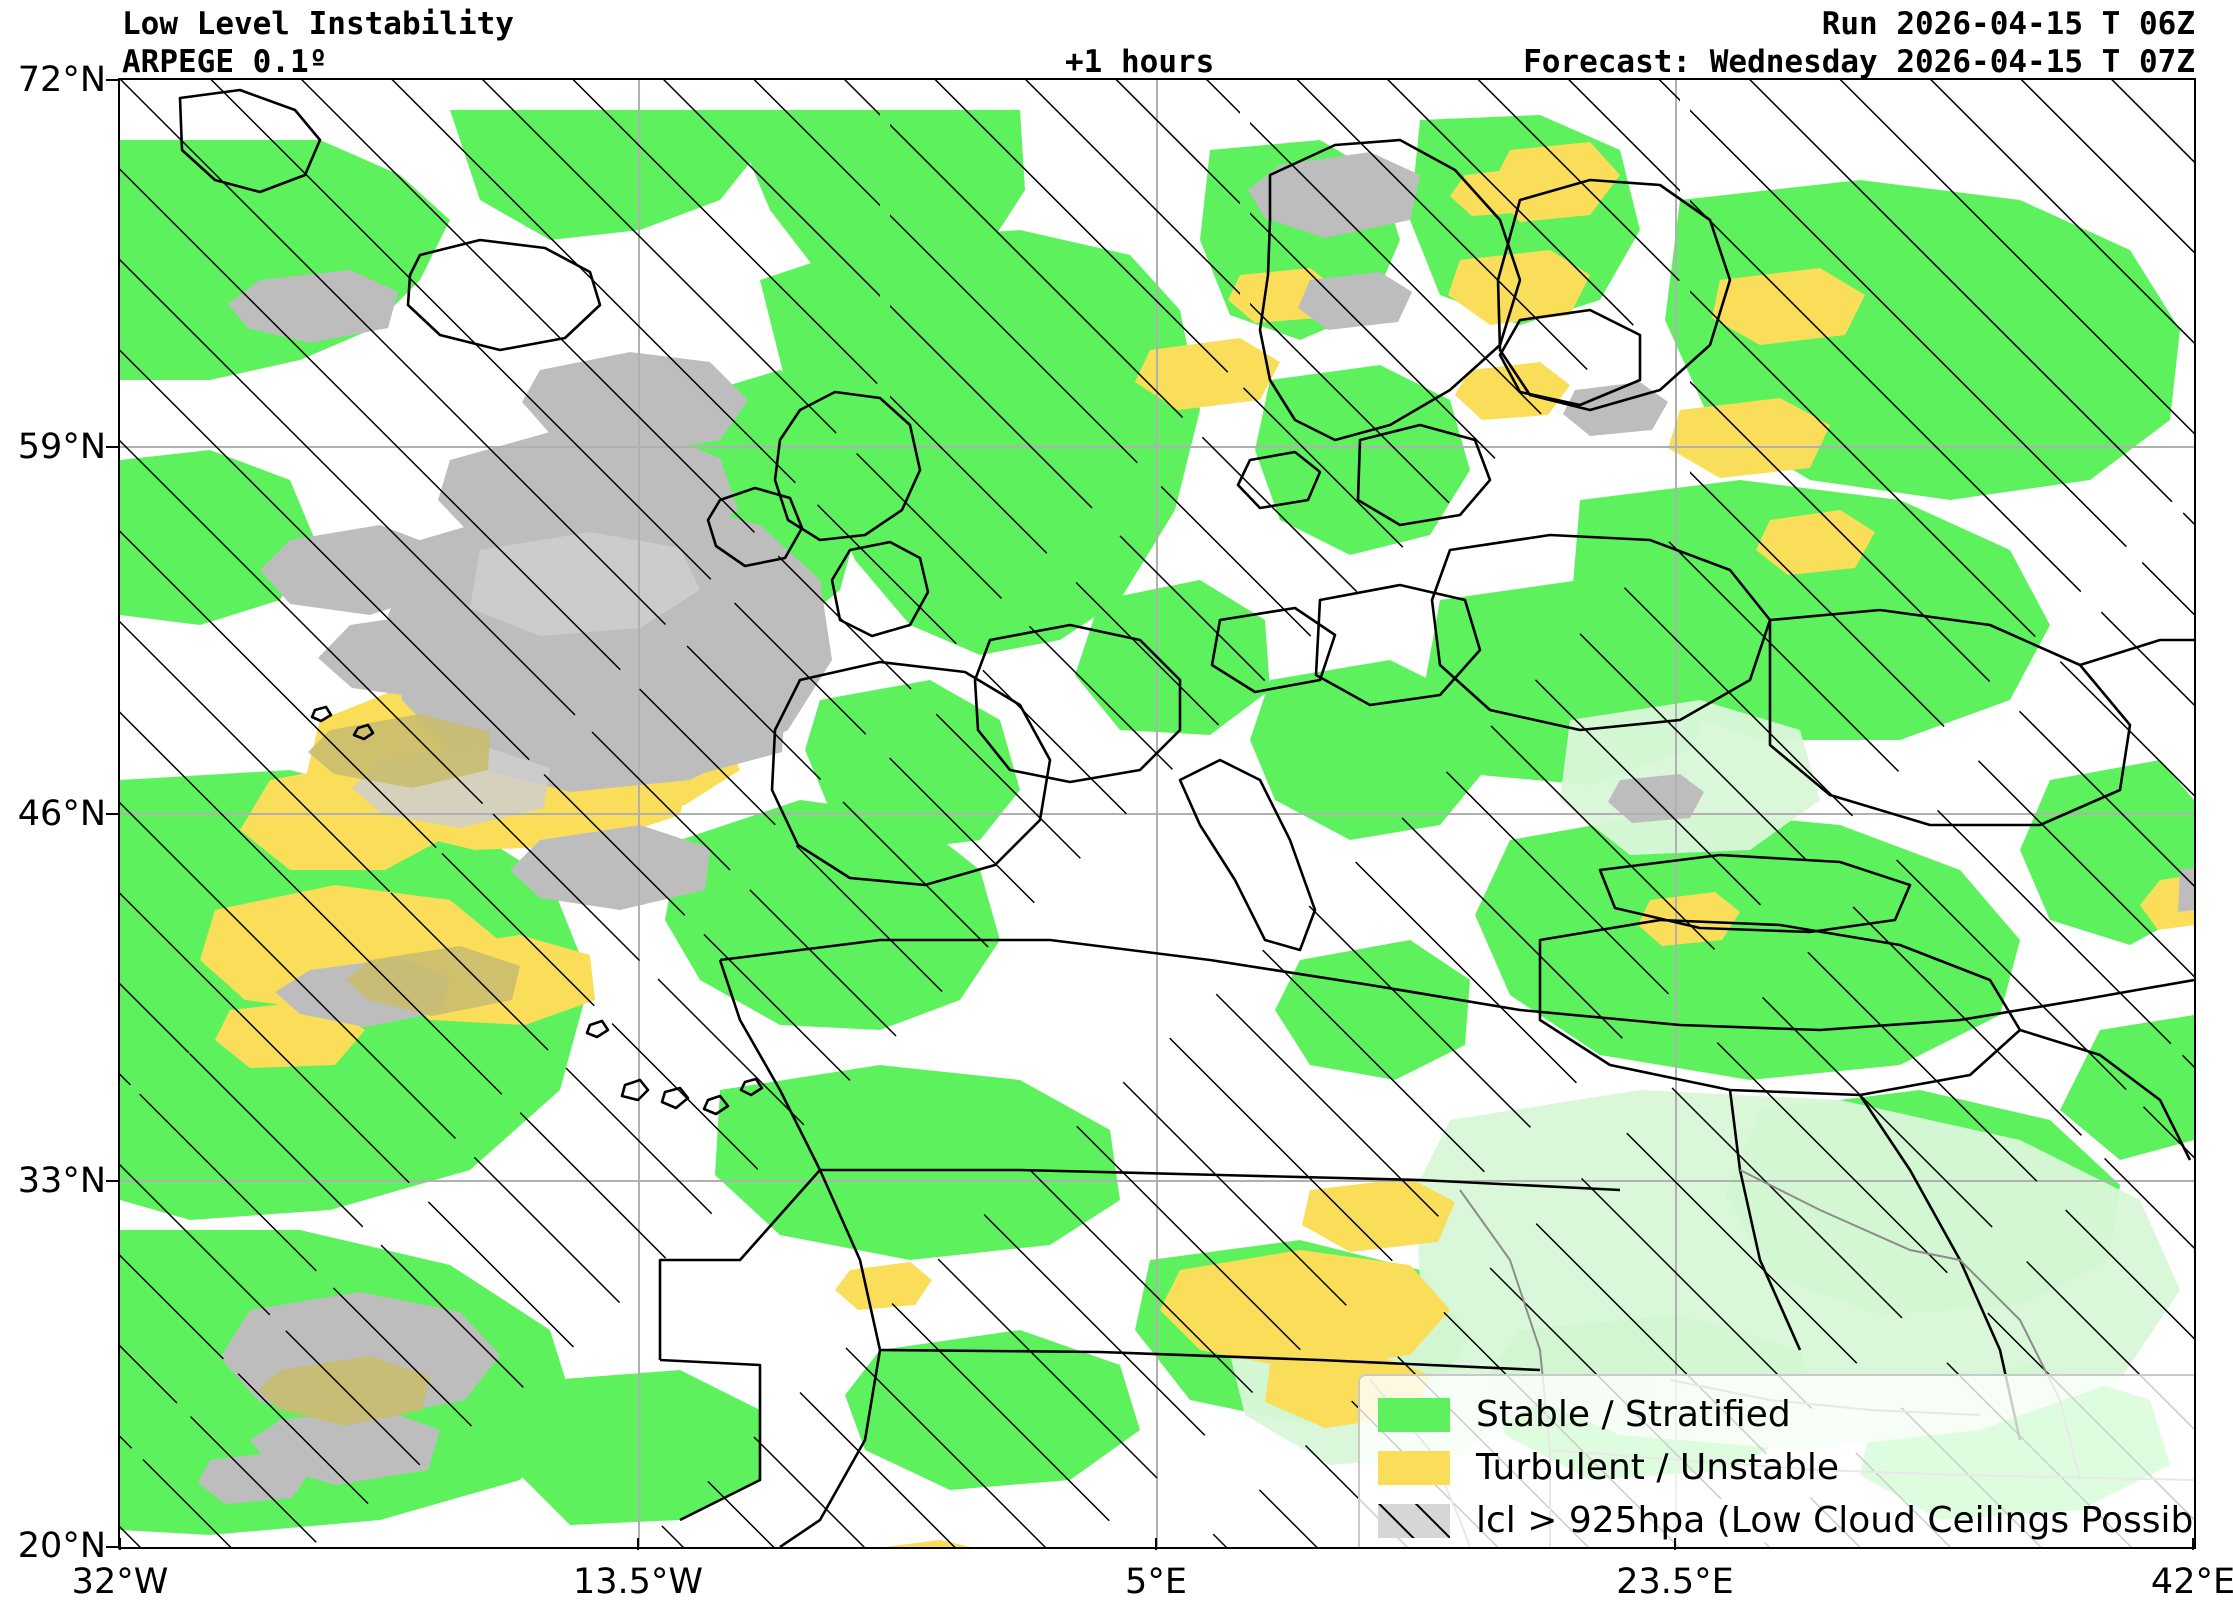  Describe the element at coordinates (1414, 1415) in the screenshot. I see `legend-swatch-stable` at that location.